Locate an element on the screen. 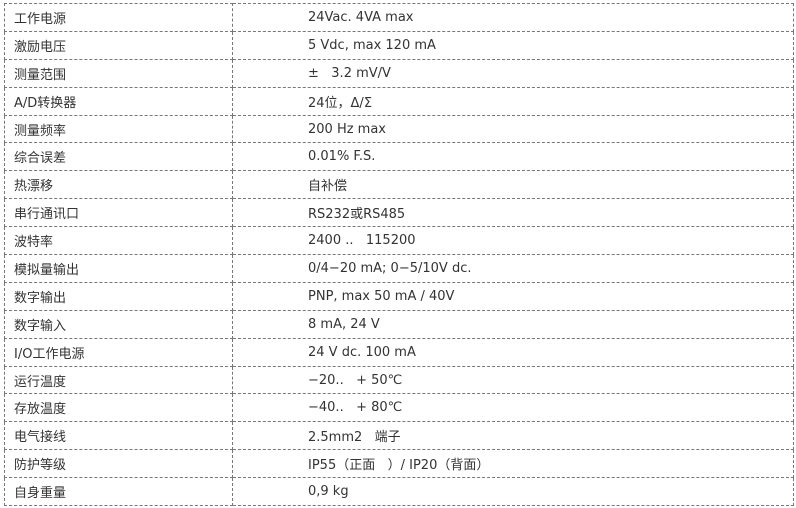 Image resolution: width=796 pixels, height=508 pixels. spec-row: 自身重量 0,9 kg is located at coordinates (399, 492).